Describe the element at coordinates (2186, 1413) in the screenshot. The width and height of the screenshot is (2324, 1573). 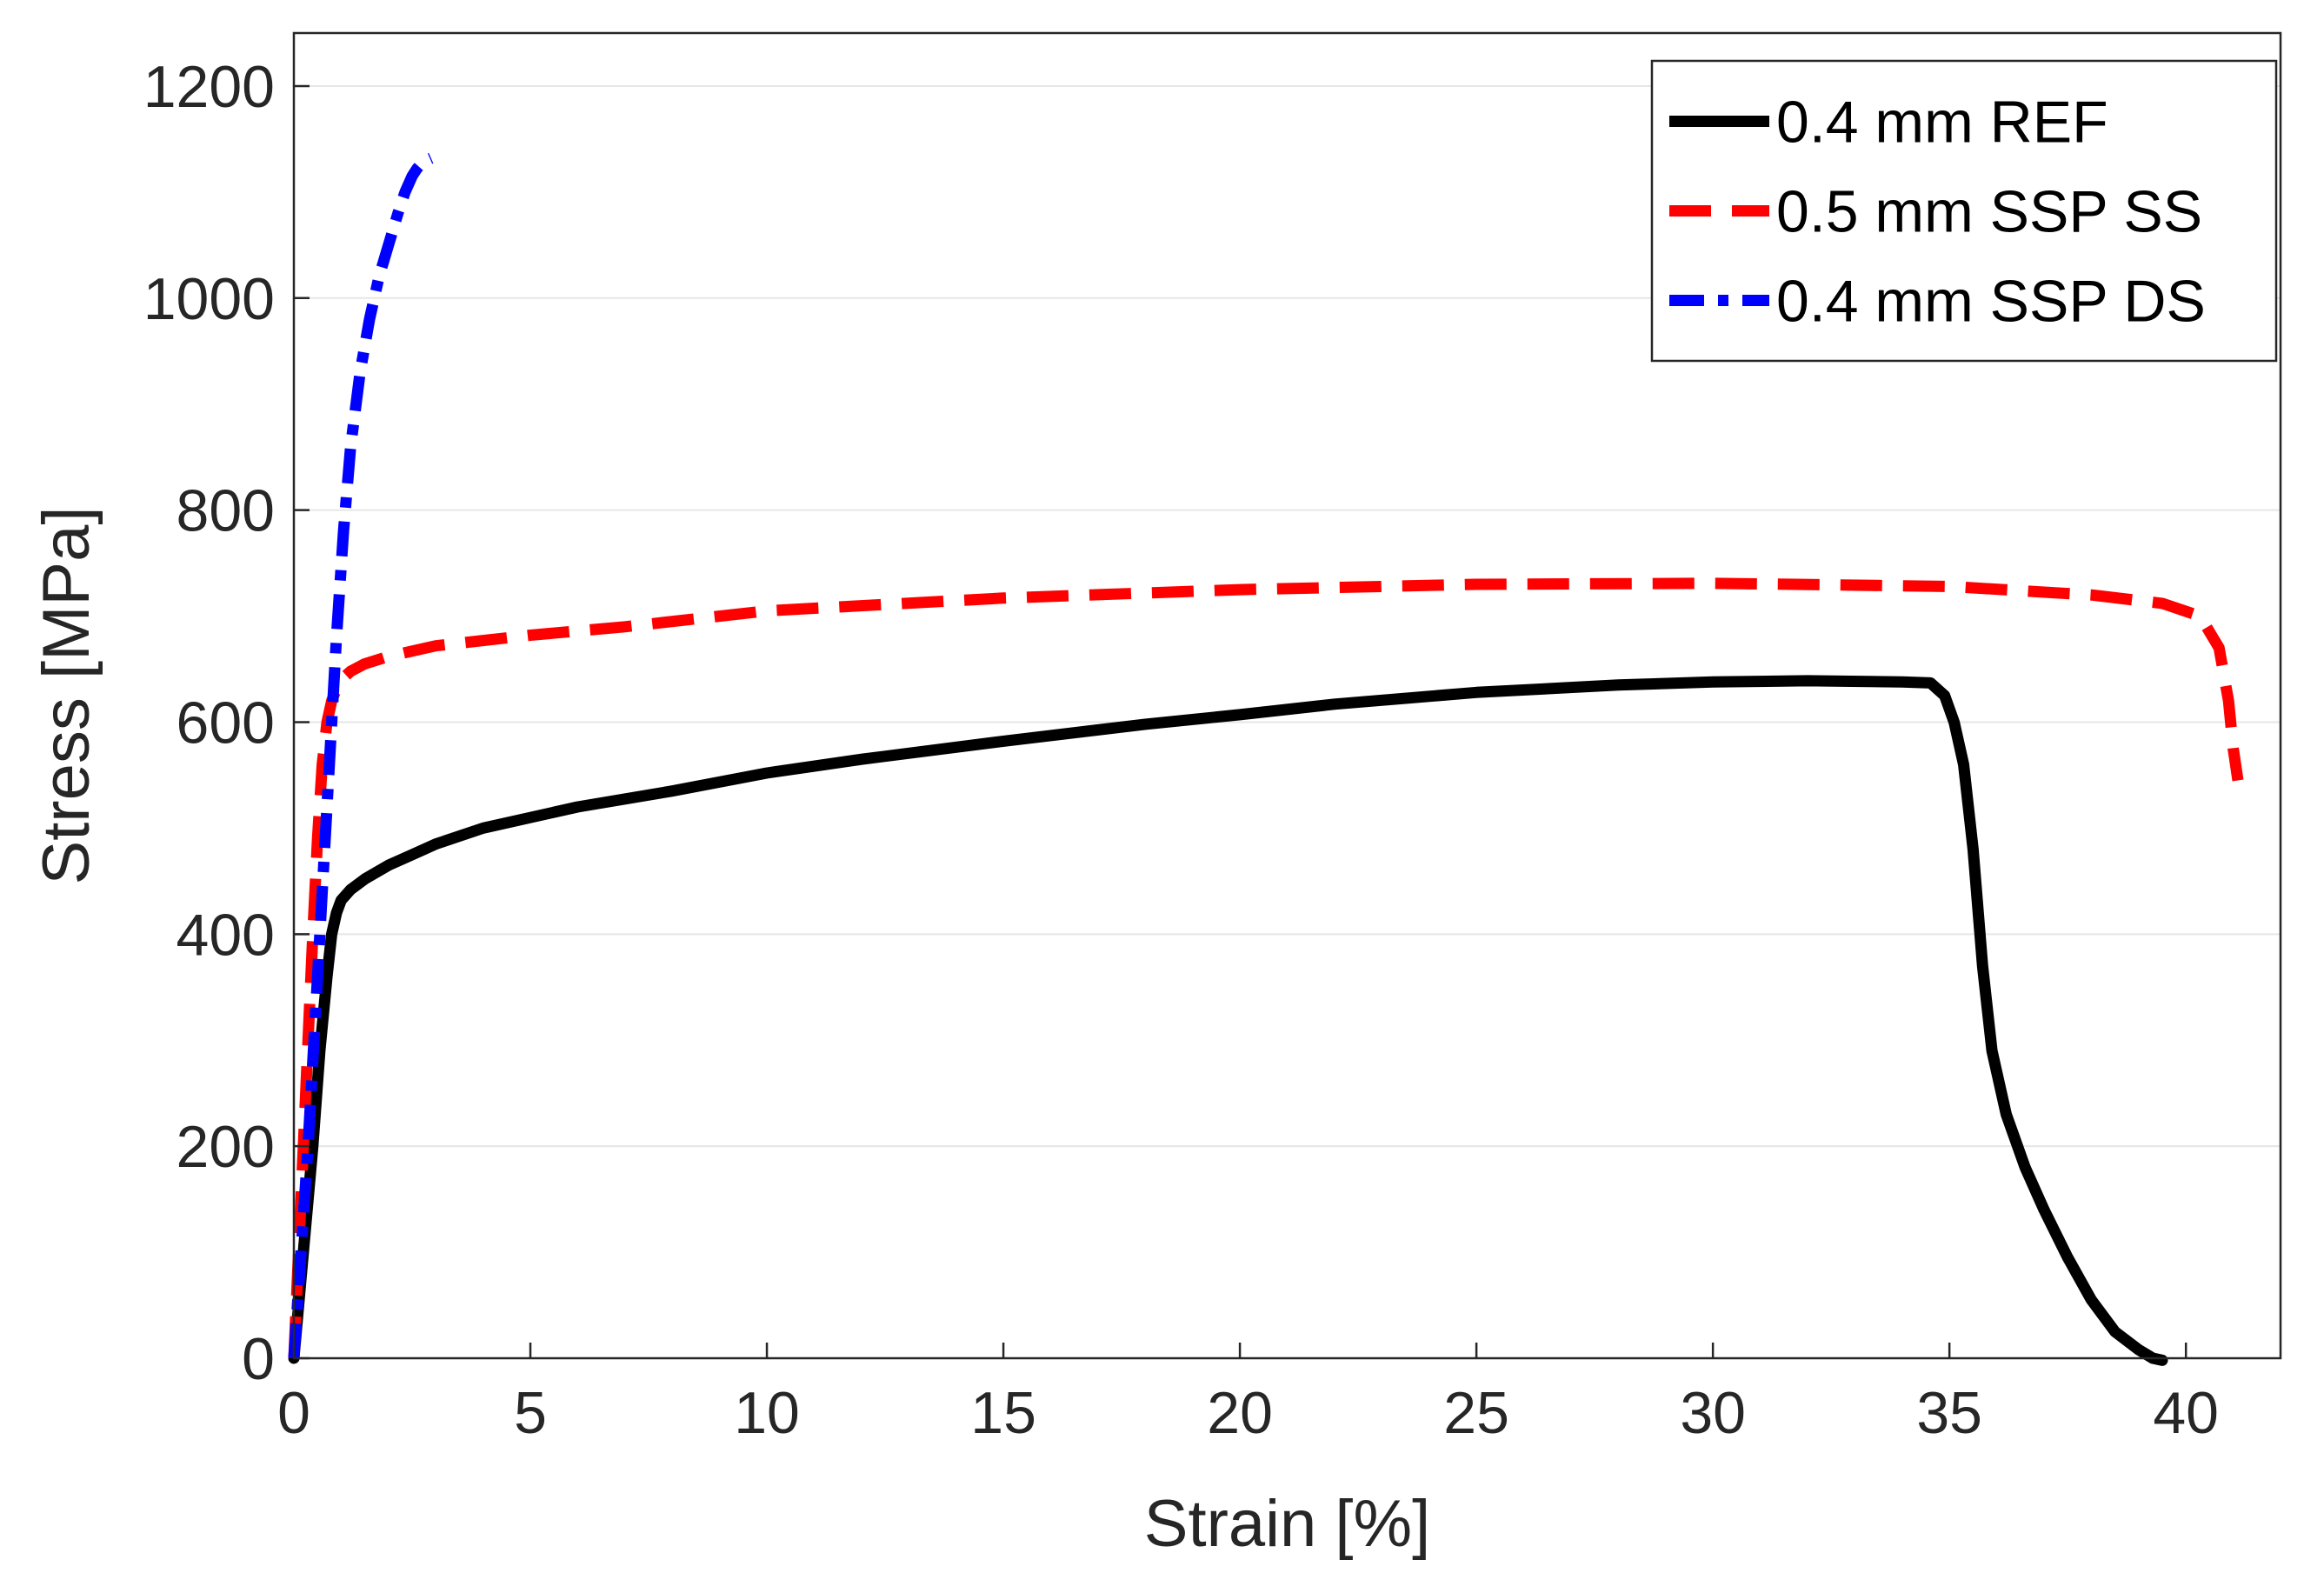
I see `x-tick-label: 40` at that location.